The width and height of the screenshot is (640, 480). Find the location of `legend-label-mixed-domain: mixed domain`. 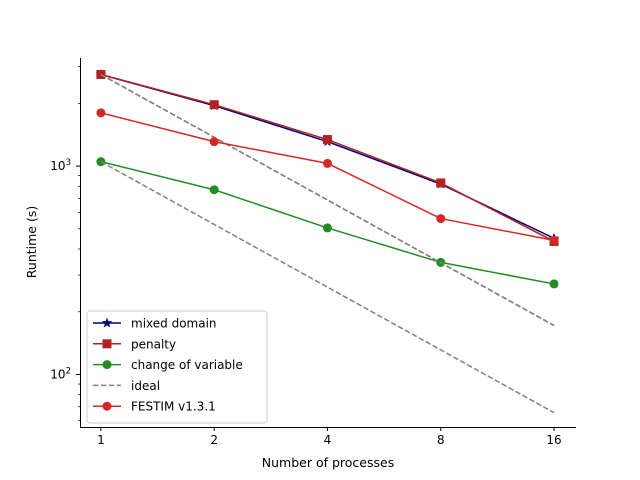

legend-label-mixed-domain: mixed domain is located at coordinates (174, 324).